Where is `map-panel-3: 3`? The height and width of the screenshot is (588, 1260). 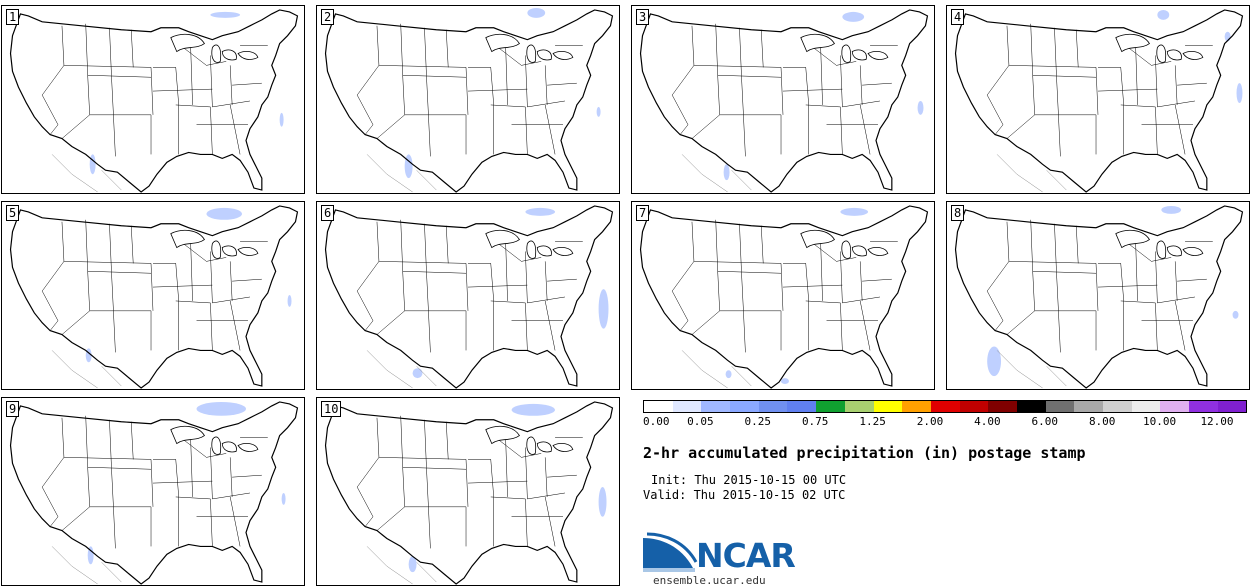
map-panel-3: 3 is located at coordinates (783, 99).